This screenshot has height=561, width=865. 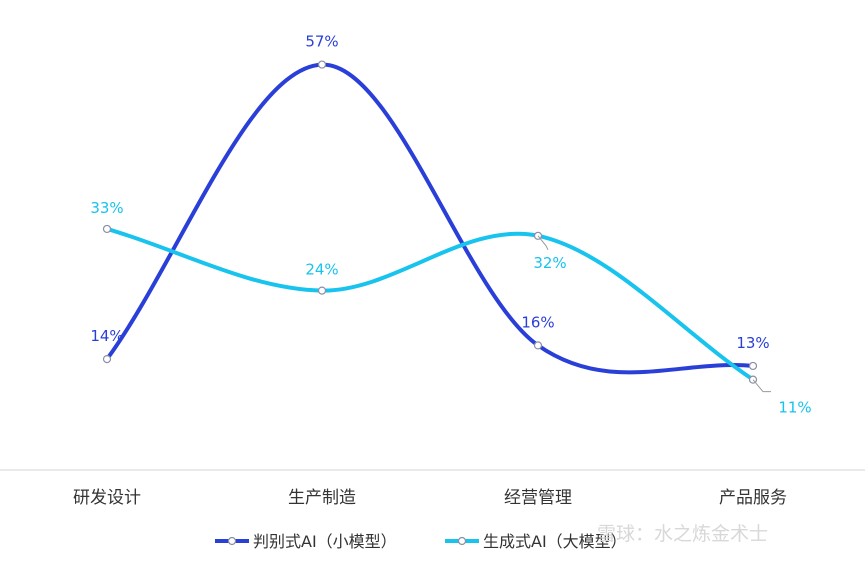 I want to click on watermark: 雪球：水之炼金术士, so click(x=682, y=534).